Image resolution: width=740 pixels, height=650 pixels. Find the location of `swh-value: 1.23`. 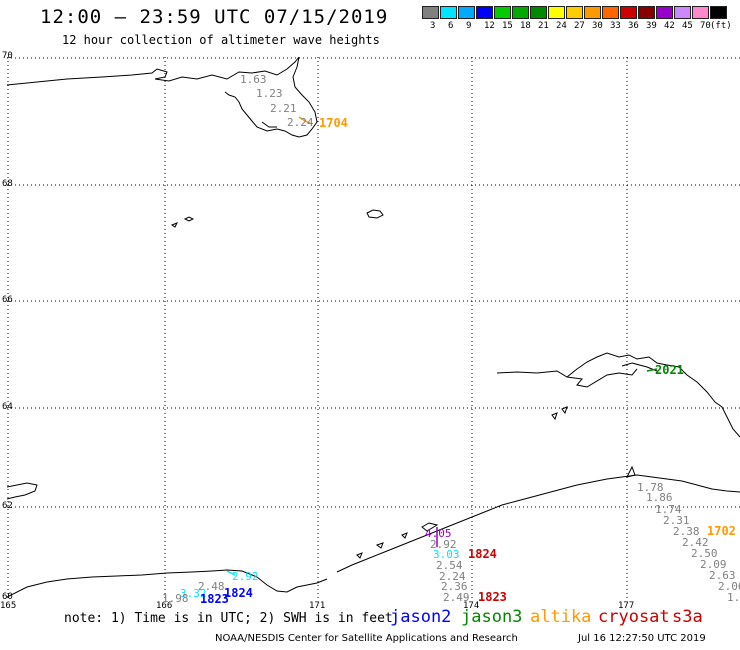

swh-value: 1.23 is located at coordinates (269, 93).